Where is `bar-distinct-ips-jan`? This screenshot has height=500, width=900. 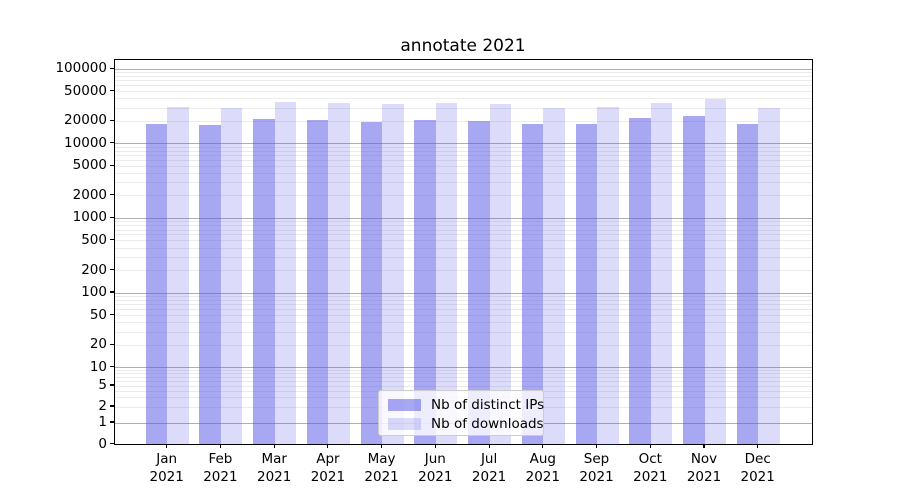 bar-distinct-ips-jan is located at coordinates (156, 284).